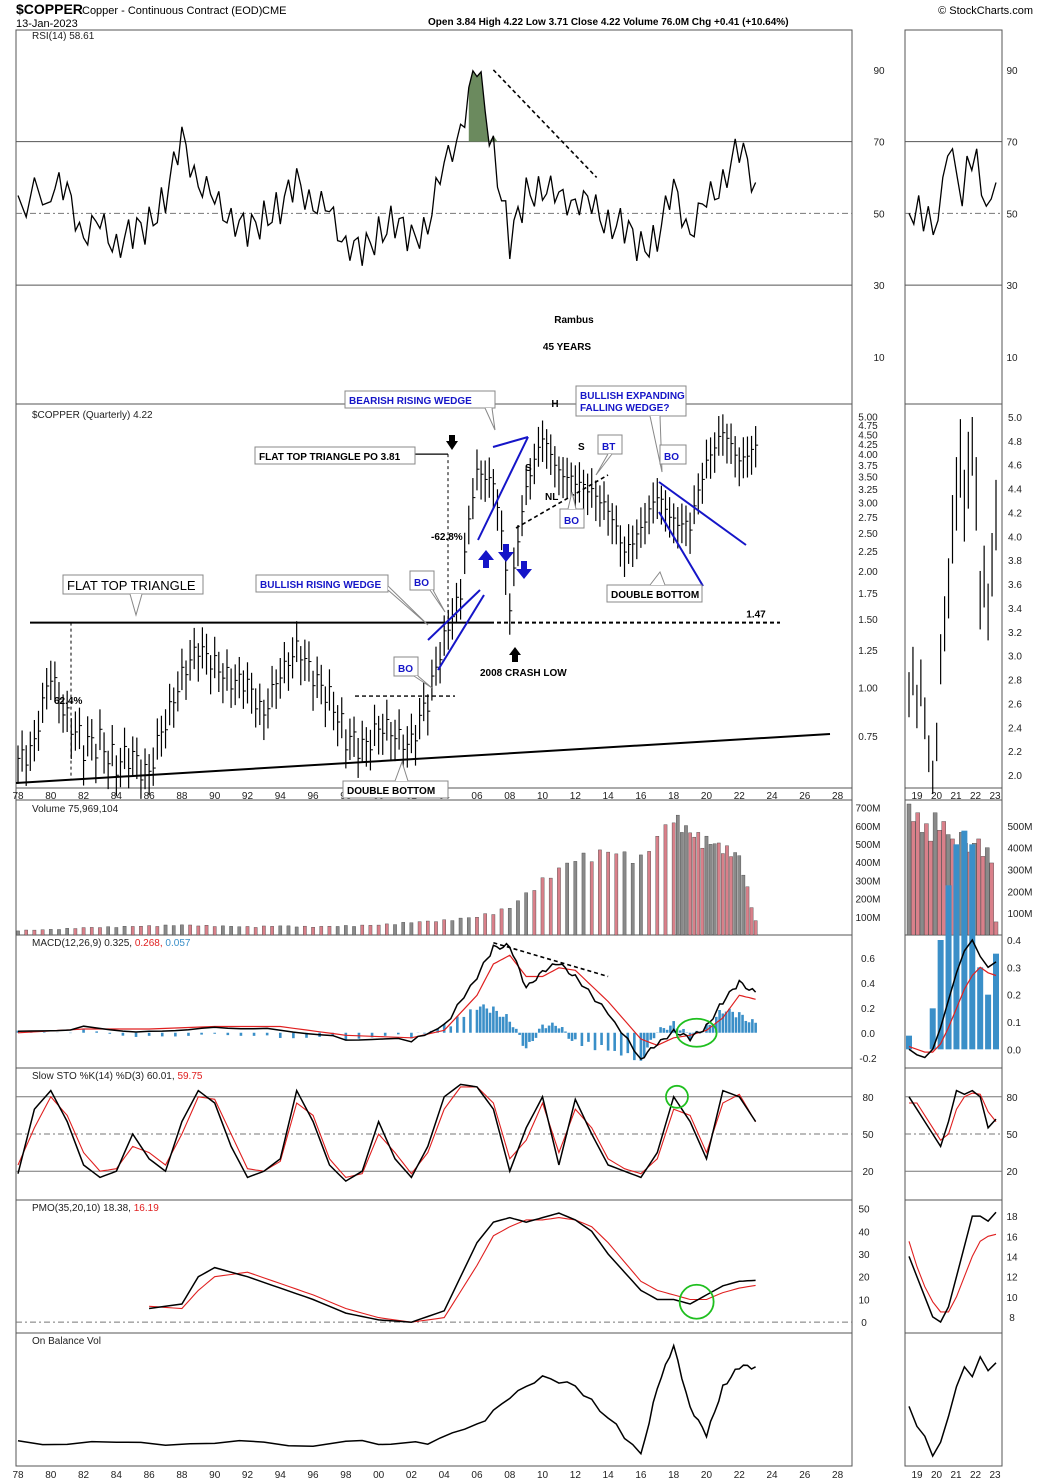 This screenshot has width=1050, height=1484. Describe the element at coordinates (641, 1475) in the screenshot. I see `x-tick-label: 16` at that location.